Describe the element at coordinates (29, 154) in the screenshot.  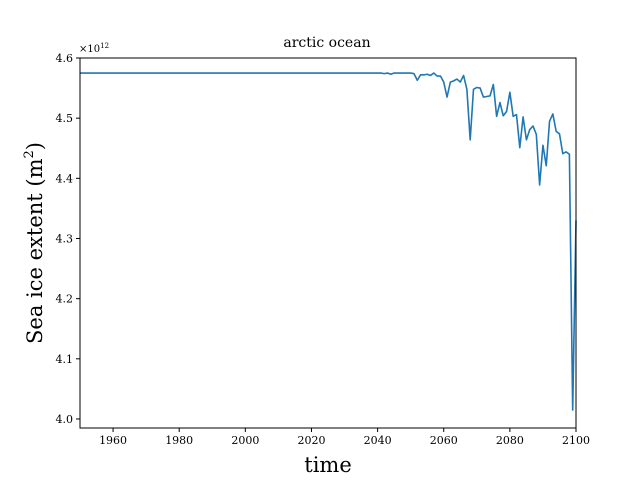
I see `y-axis-label-superscript: 2` at that location.